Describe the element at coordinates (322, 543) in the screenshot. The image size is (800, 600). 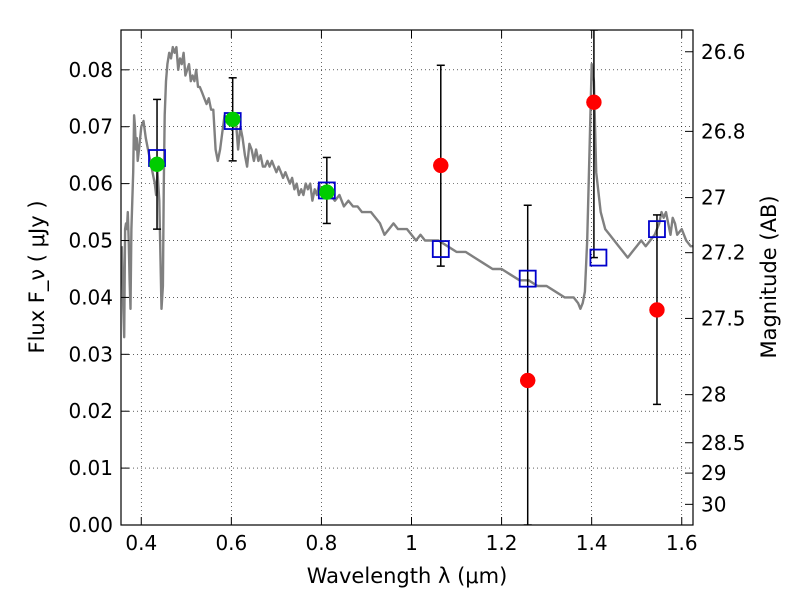
I see `x-tick-label: 0.8` at that location.